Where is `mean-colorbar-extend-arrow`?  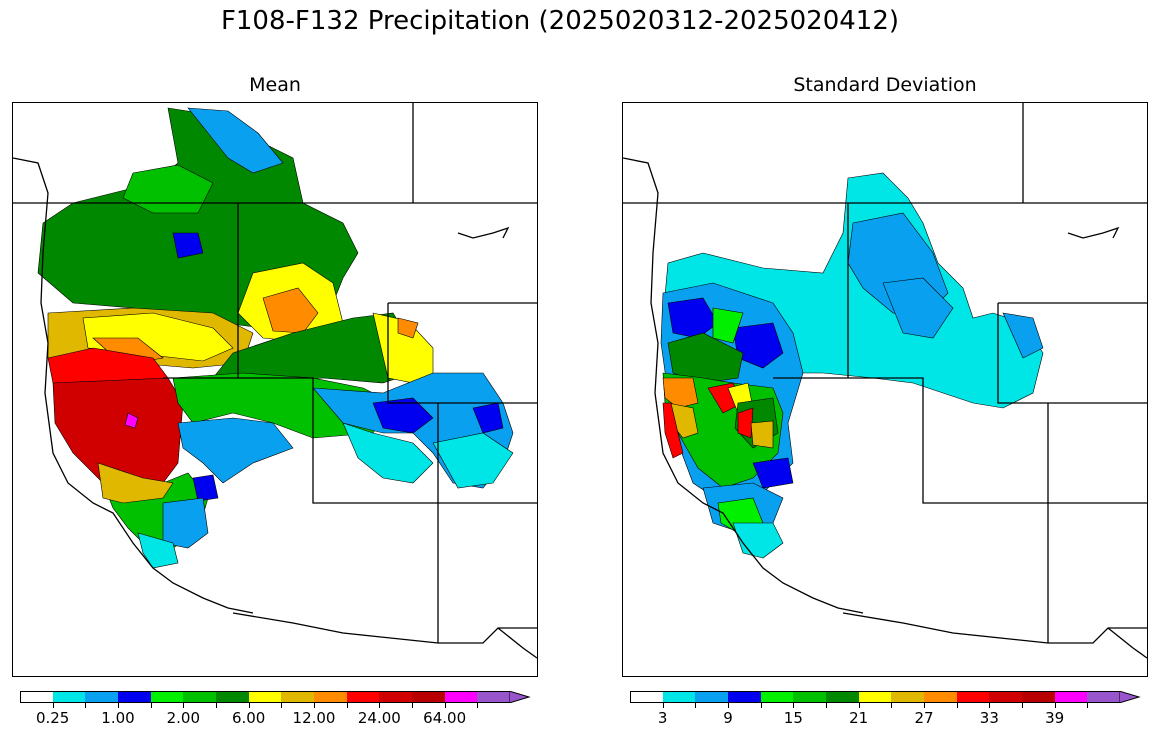 mean-colorbar-extend-arrow is located at coordinates (520, 697).